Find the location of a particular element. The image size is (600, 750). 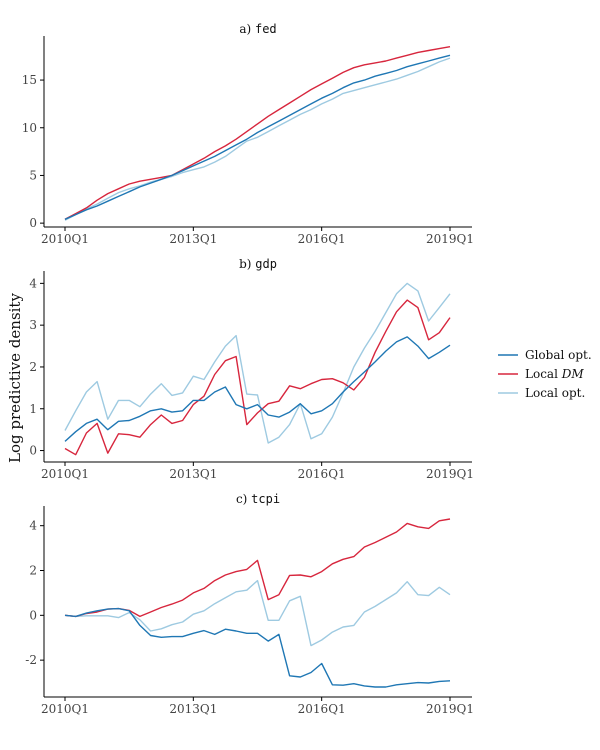

legend-label-local-opt: Local opt. is located at coordinates (555, 393).